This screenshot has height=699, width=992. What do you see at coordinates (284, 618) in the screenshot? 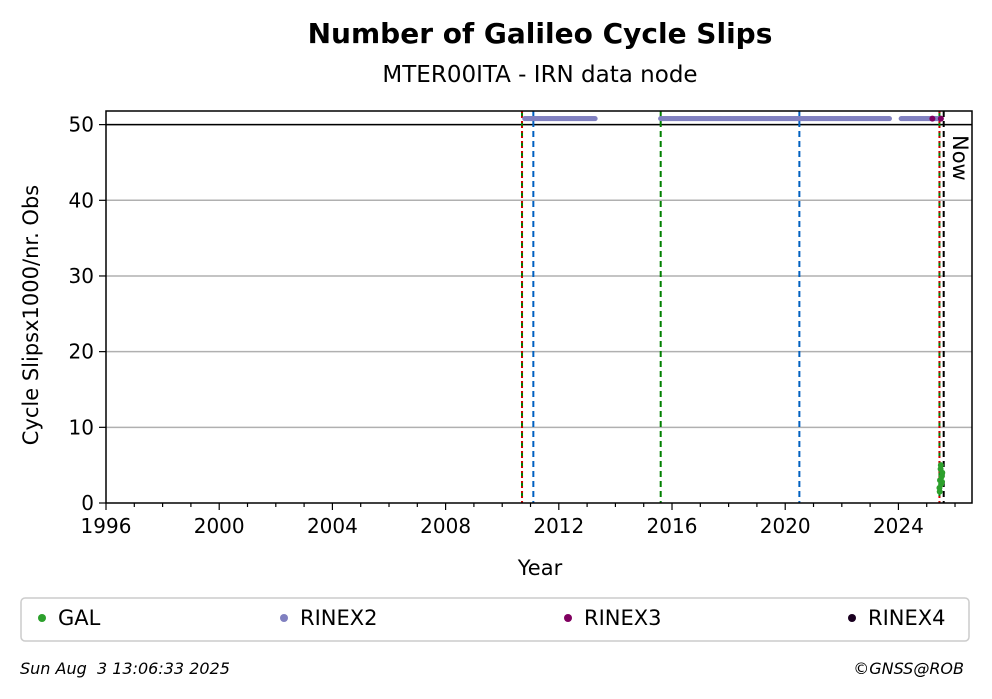
I see `legend-marker-rinex2` at bounding box center [284, 618].